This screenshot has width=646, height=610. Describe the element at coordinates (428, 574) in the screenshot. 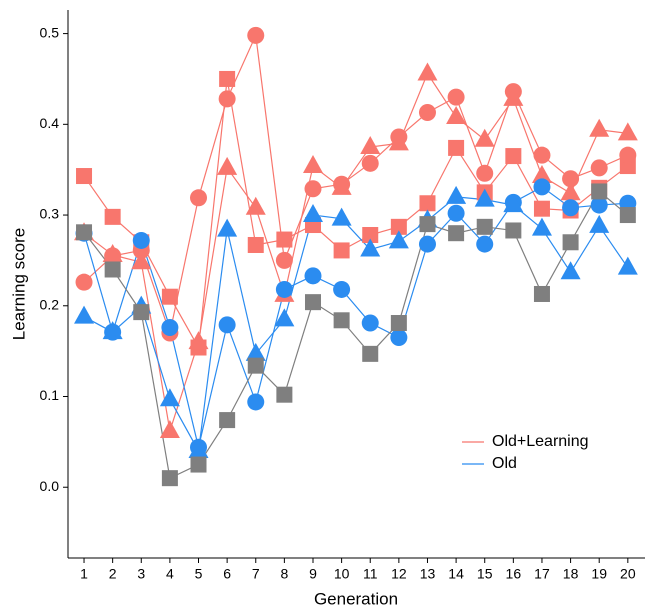

I see `x-tick-label: 13` at that location.